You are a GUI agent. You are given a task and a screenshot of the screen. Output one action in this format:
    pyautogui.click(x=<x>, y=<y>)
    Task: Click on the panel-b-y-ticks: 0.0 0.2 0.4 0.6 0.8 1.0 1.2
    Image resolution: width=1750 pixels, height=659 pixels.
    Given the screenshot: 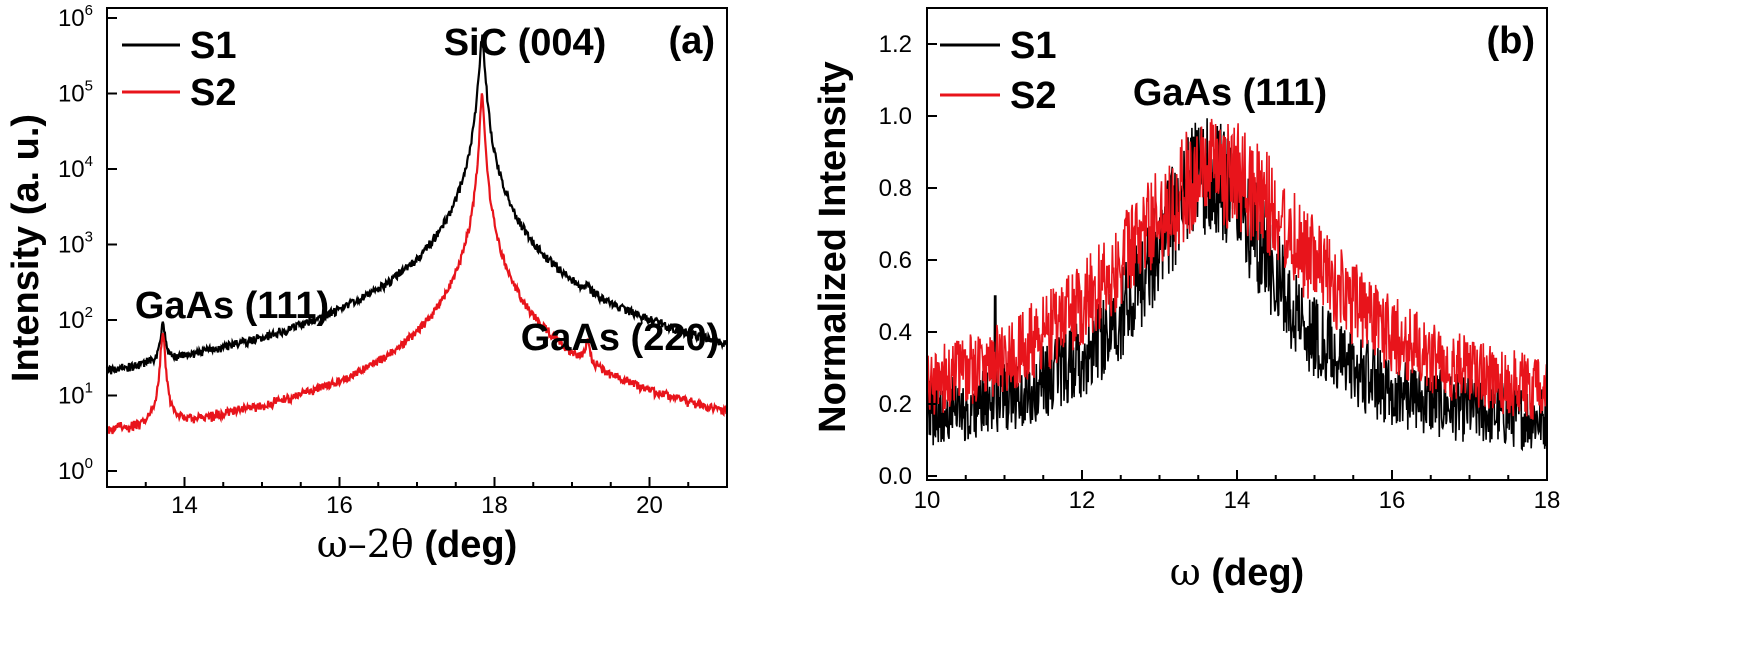 What is the action you would take?
    pyautogui.click(x=908, y=260)
    